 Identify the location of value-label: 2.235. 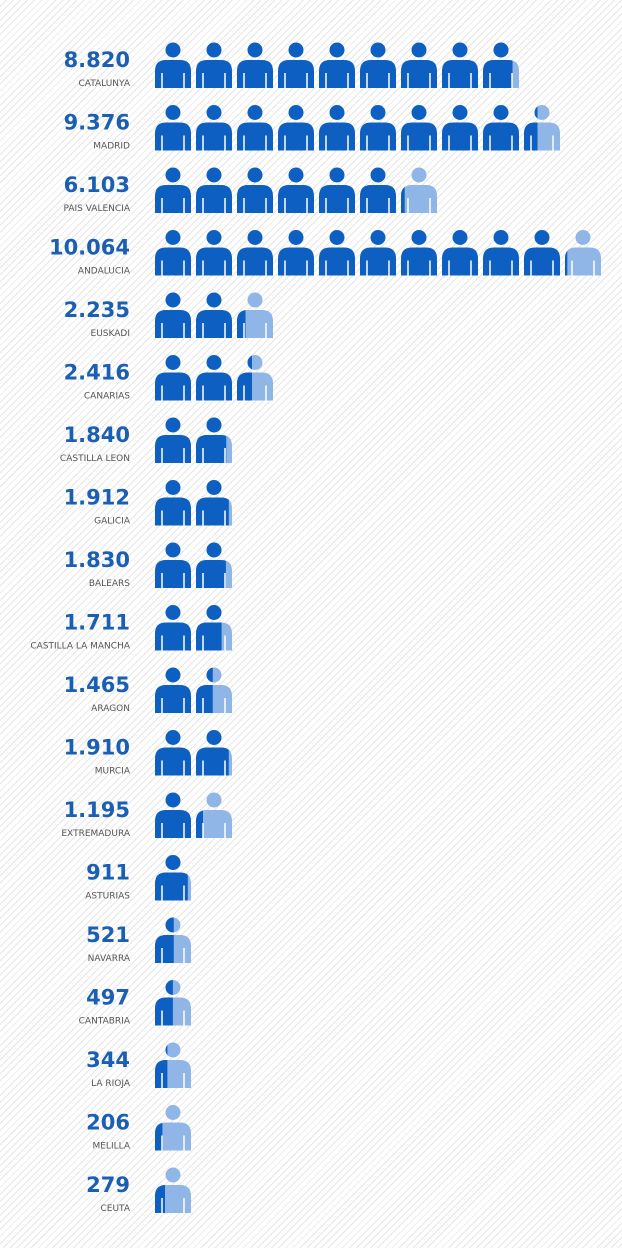
(97, 310).